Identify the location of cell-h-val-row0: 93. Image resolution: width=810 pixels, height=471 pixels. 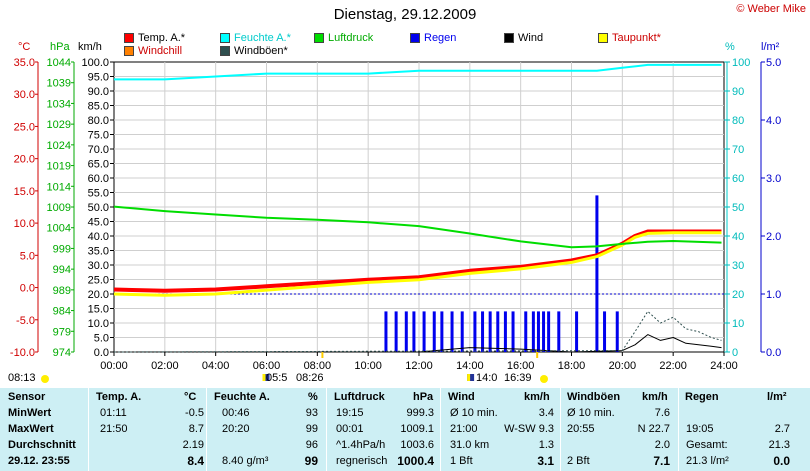
(311, 413).